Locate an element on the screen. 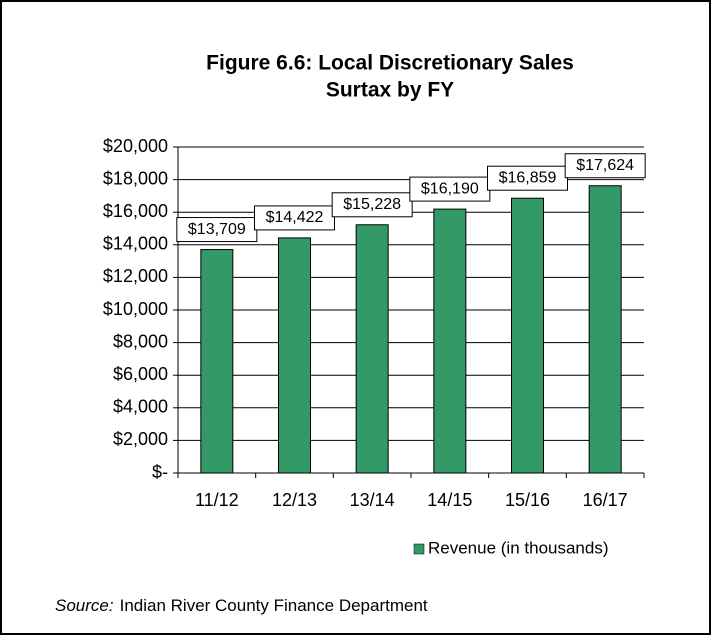 This screenshot has height=635, width=711. data-label: $16,859 is located at coordinates (528, 177).